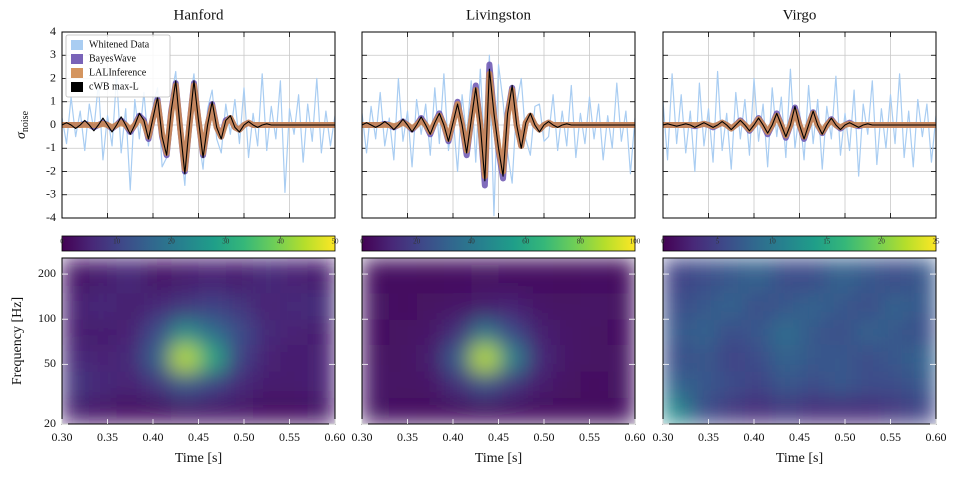 The width and height of the screenshot is (960, 481). I want to click on x-axis-label: Time [s], so click(799, 458).